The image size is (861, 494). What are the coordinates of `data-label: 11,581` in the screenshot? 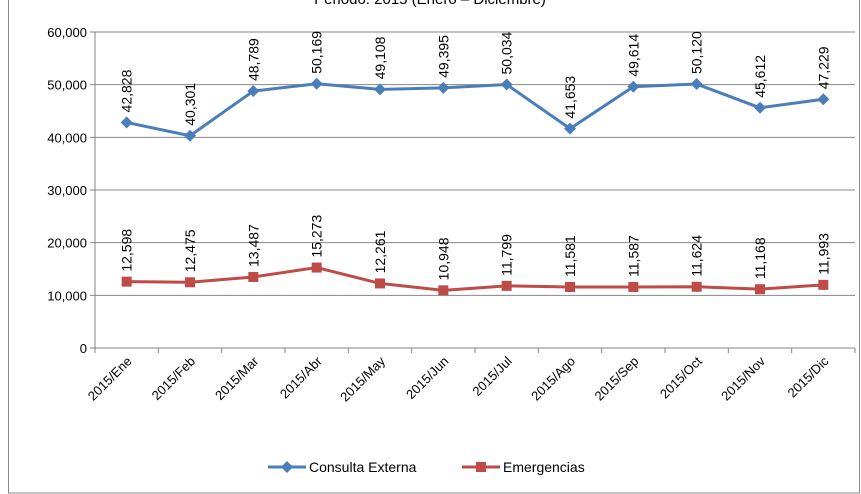 It's located at (570, 256).